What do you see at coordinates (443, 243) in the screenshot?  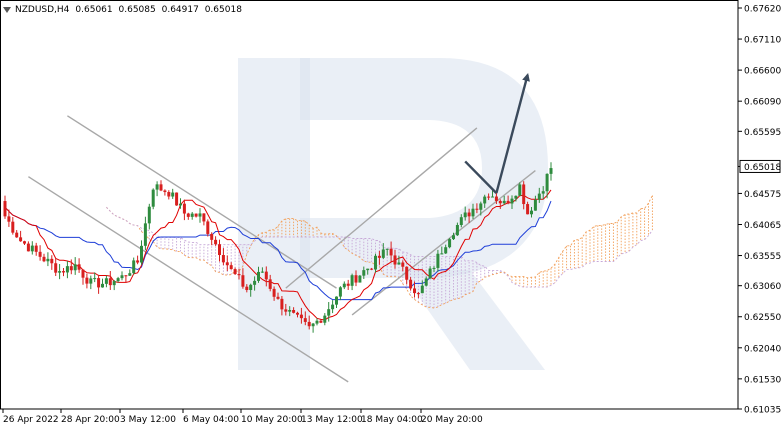 I see `up-channel-lower` at bounding box center [443, 243].